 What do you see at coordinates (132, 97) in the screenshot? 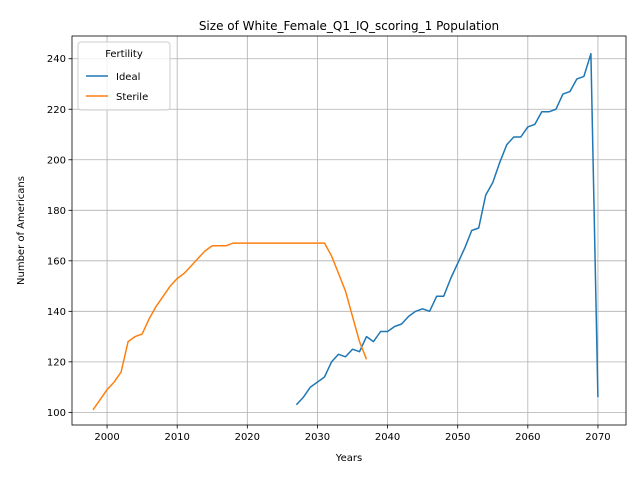
I see `legend-label-sterile: Sterile` at bounding box center [132, 97].